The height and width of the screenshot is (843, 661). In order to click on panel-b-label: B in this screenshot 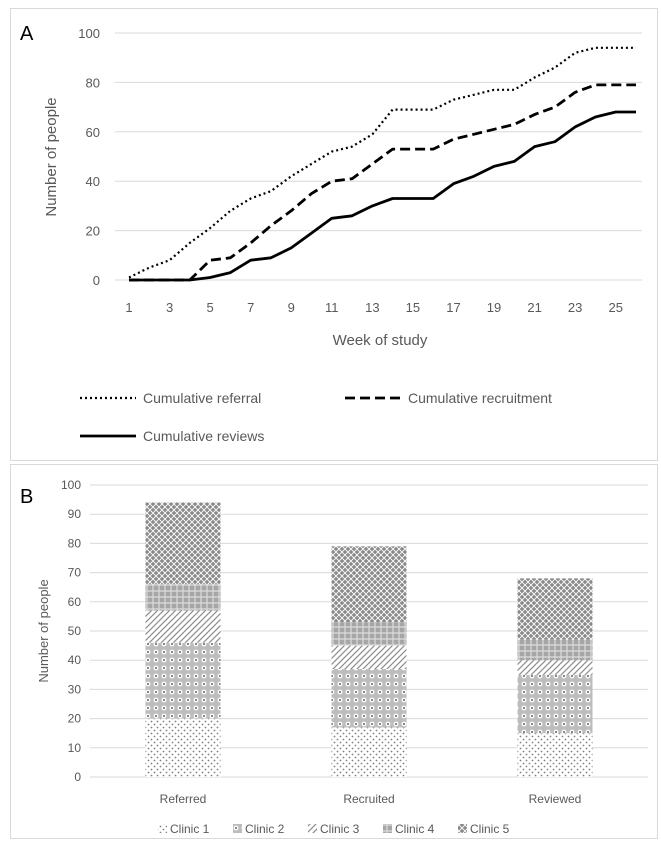, I will do `click(26, 497)`.